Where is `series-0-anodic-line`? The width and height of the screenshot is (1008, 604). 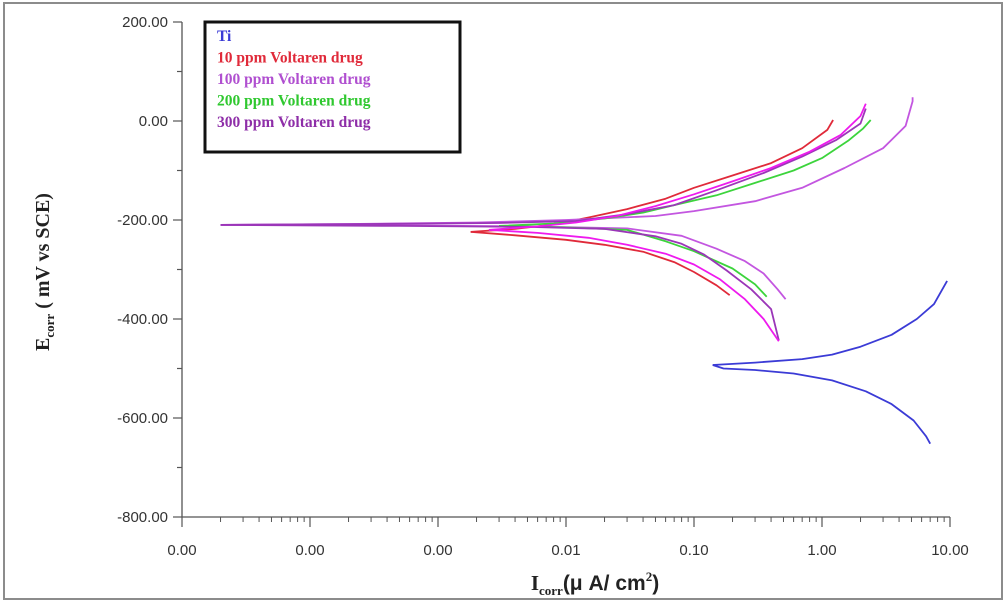 series-0-anodic-line is located at coordinates (830, 323).